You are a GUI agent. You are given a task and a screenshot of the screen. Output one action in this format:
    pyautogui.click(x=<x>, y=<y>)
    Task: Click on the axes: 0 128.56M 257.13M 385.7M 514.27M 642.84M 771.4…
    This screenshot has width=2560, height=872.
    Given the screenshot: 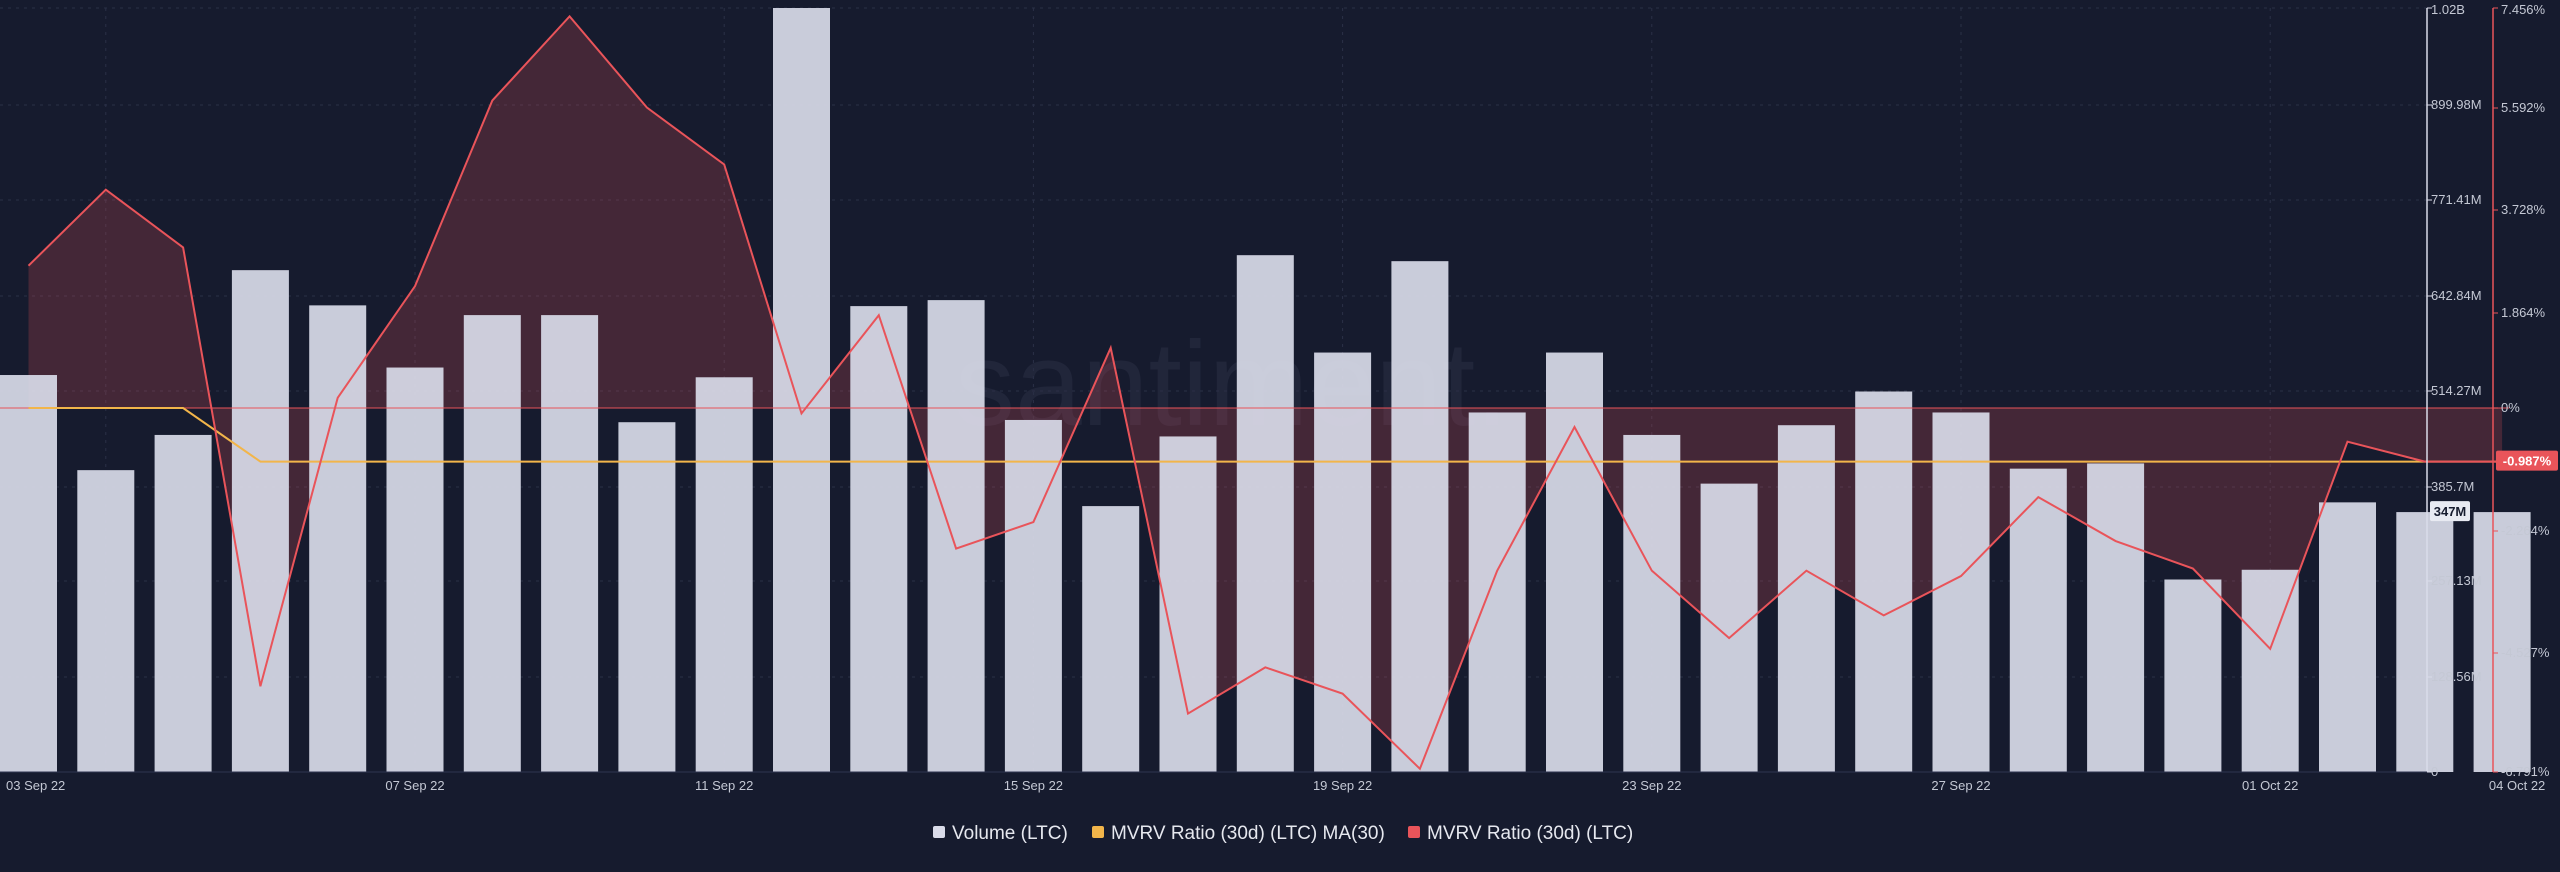 What is the action you would take?
    pyautogui.click(x=2492, y=390)
    